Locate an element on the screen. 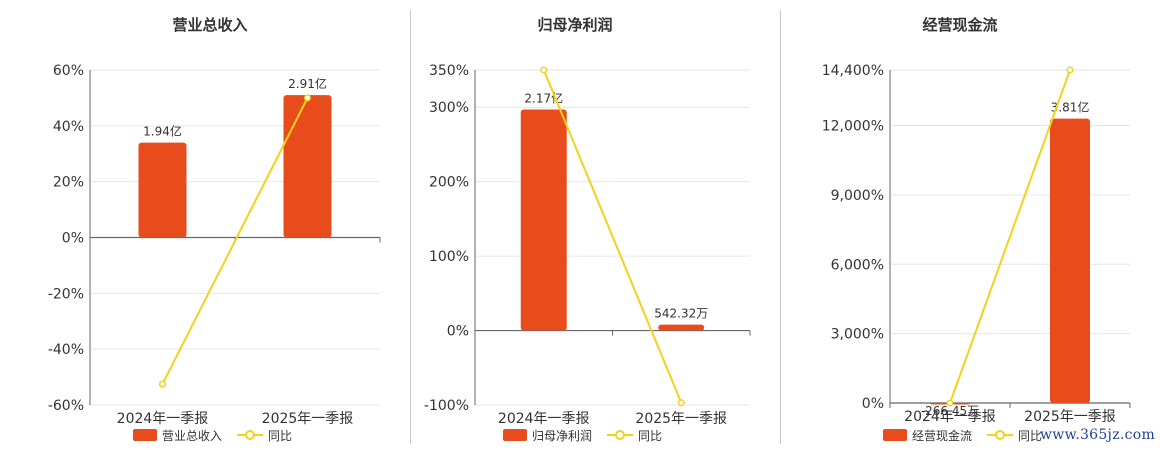 Image resolution: width=1160 pixels, height=450 pixels. y-tick-label: 14,400% is located at coordinates (853, 71).